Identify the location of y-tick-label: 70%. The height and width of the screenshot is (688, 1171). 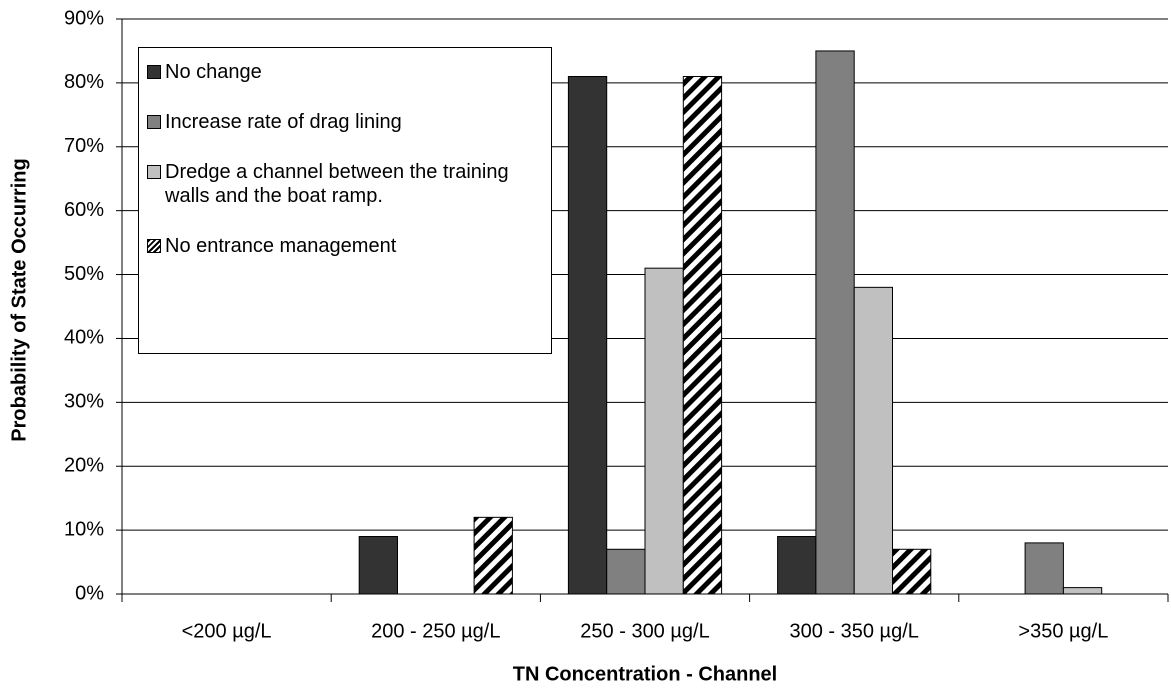
(84, 146).